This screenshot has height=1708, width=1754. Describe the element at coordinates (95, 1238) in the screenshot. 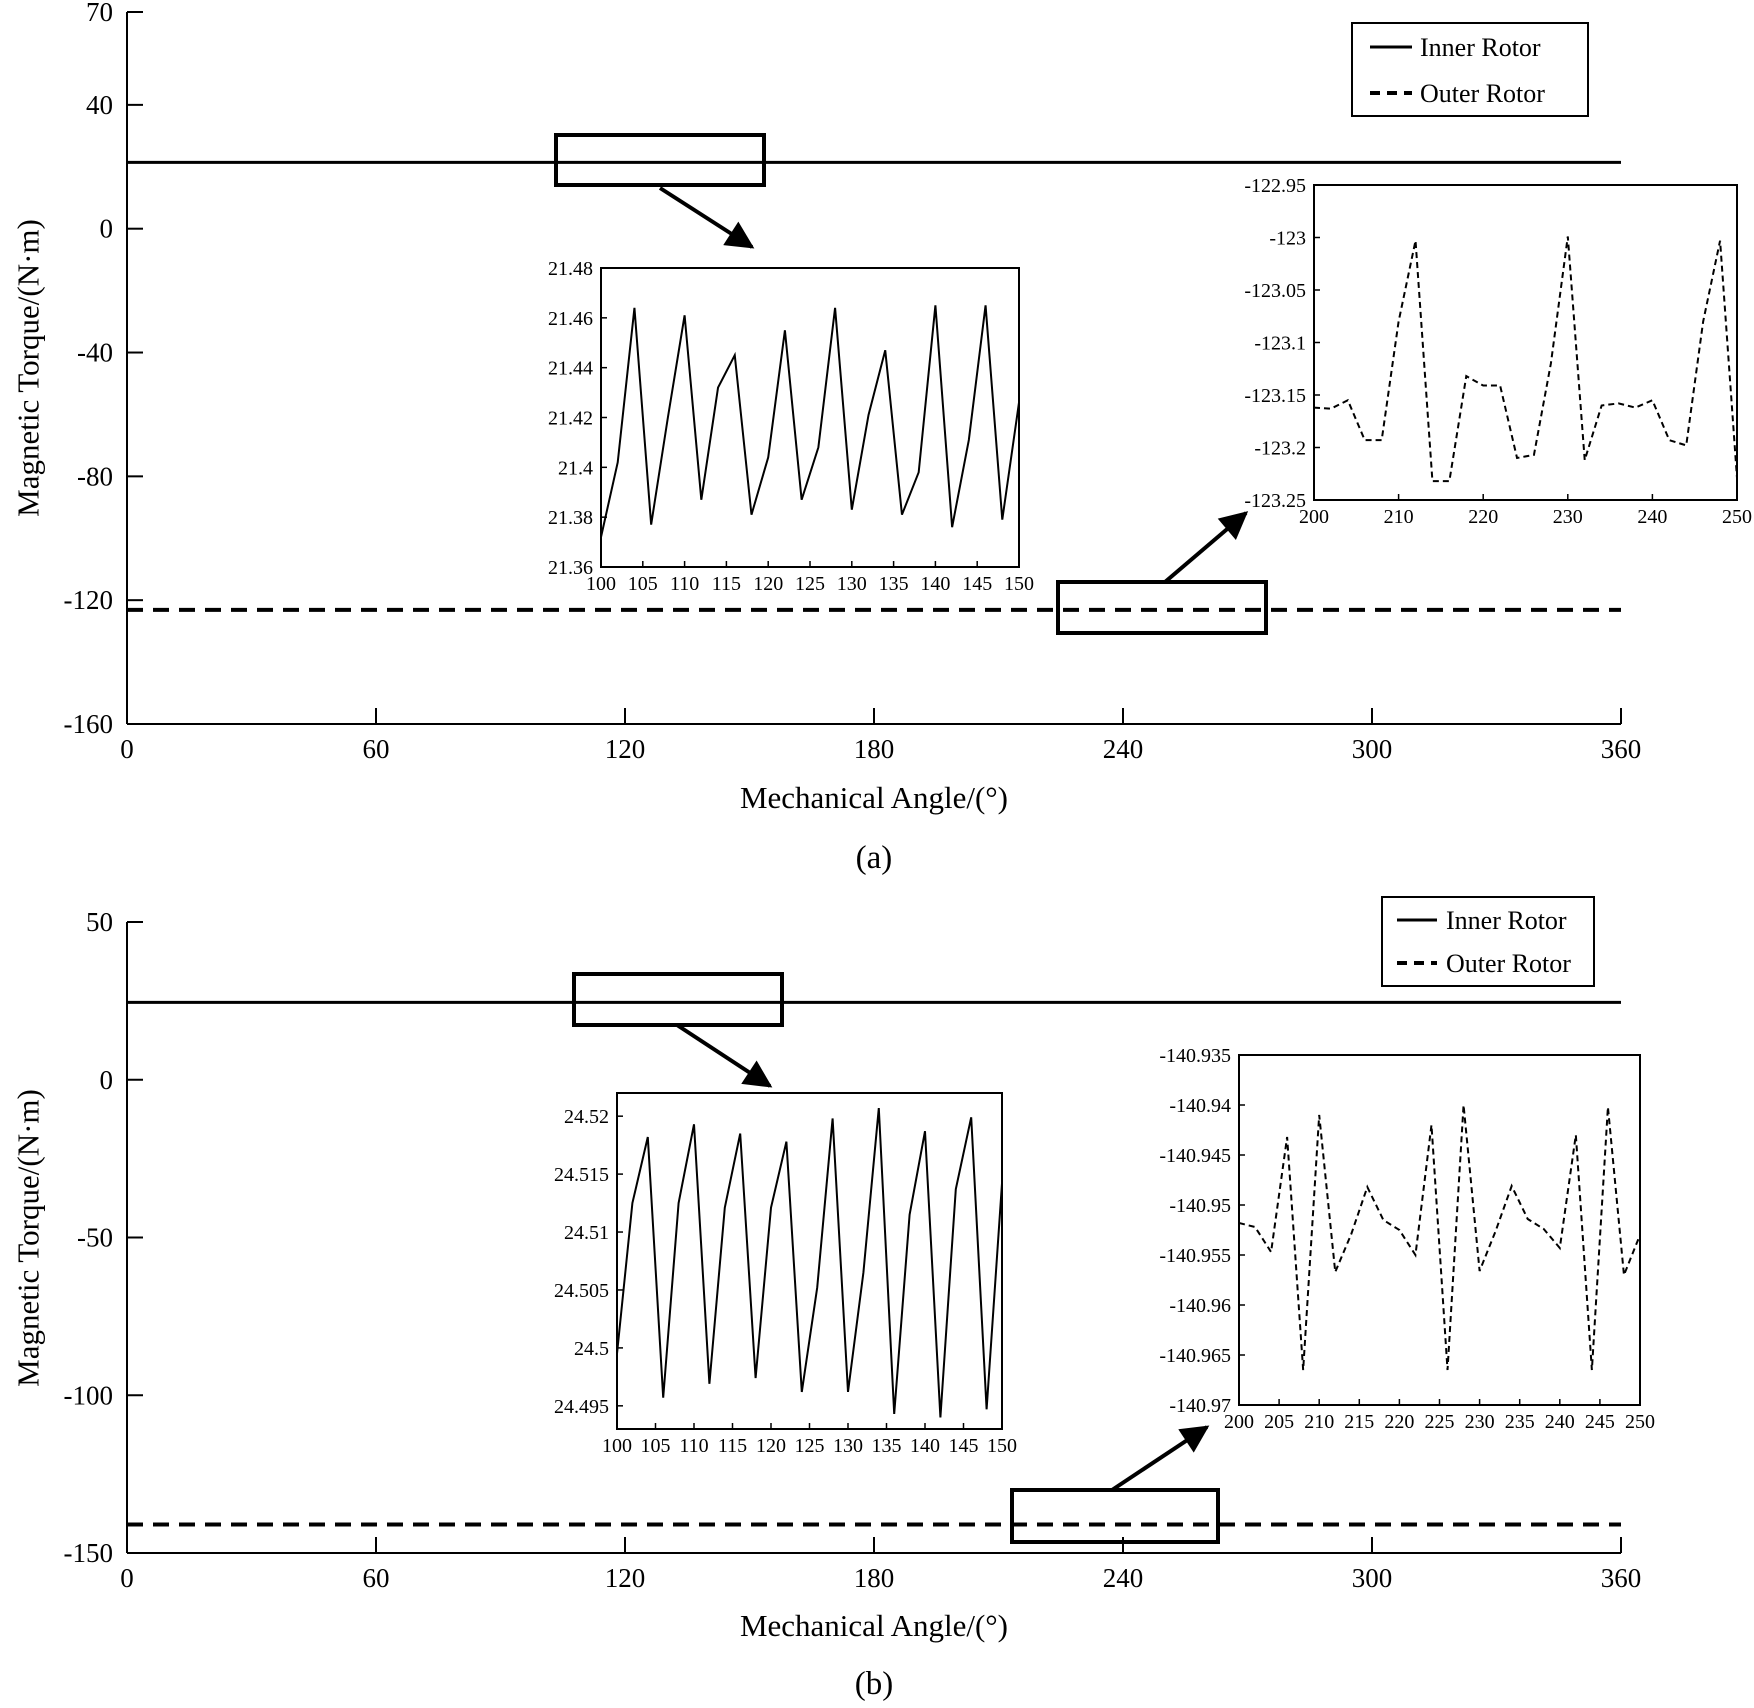

I see `y-tick-label: -50` at that location.